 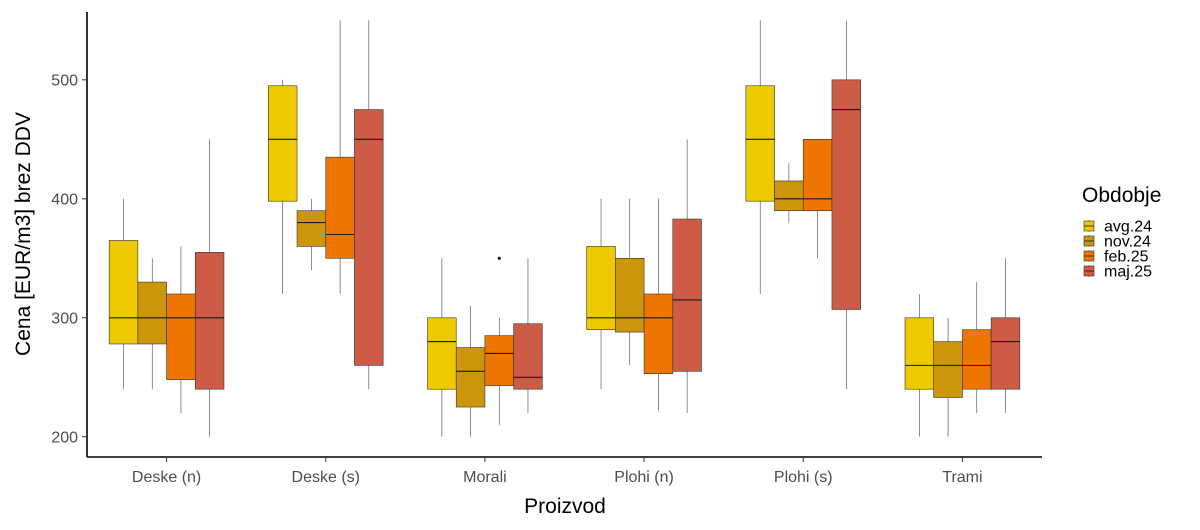 I want to click on y-axis-title: Cena [EUR/m3] brez DDV, so click(x=23, y=234).